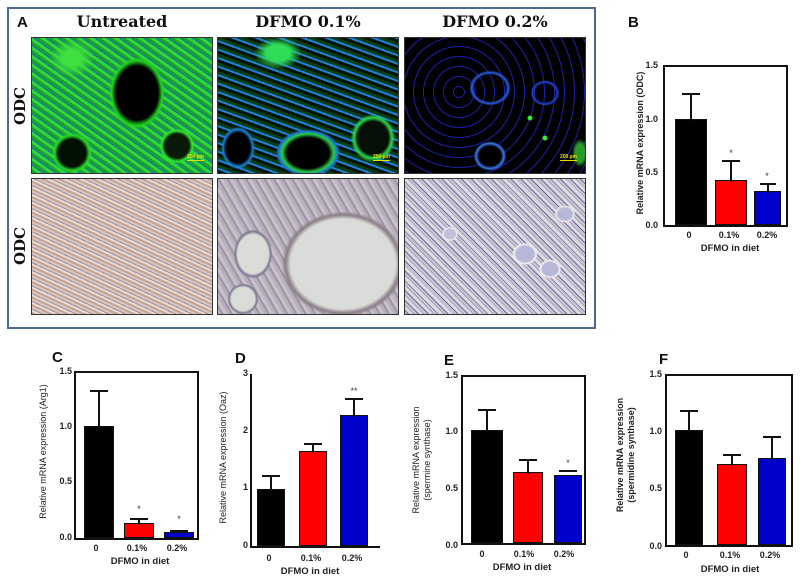  Describe the element at coordinates (223, 457) in the screenshot. I see `y-axis-label: Relative mRNA expression (Oaz)` at that location.